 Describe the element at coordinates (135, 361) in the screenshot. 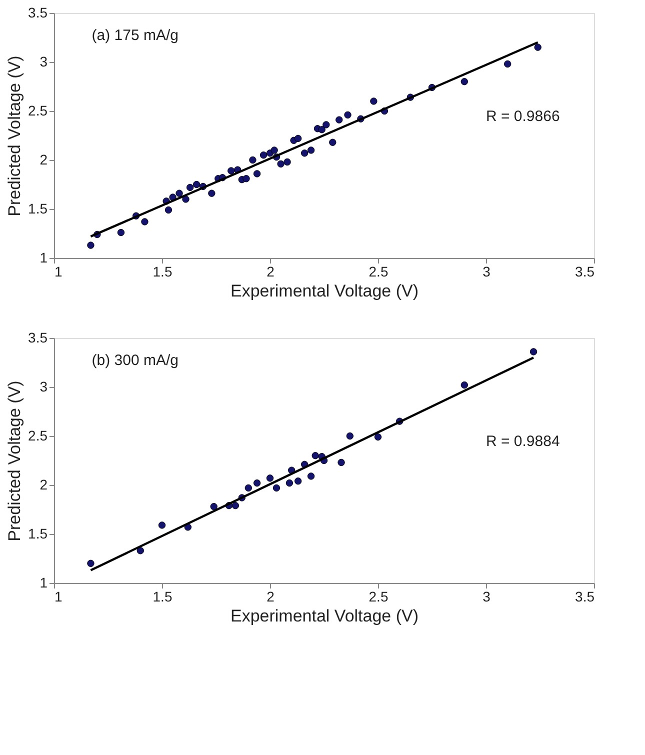

I see `annotation: (b) 300 mA/g` at that location.